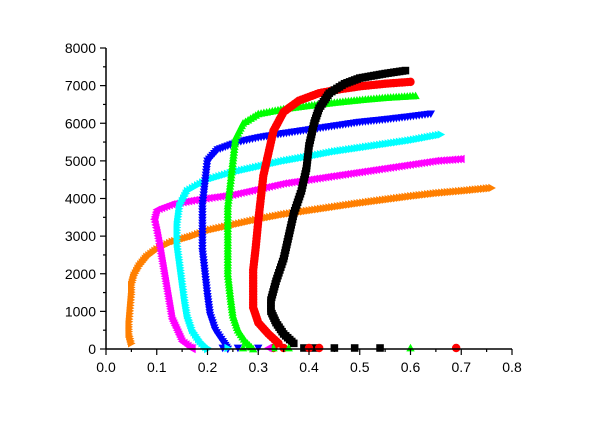  I want to click on y-ticks: 0 1000 2000 3000 4000 5000 6000 7000 8000, so click(85, 198).